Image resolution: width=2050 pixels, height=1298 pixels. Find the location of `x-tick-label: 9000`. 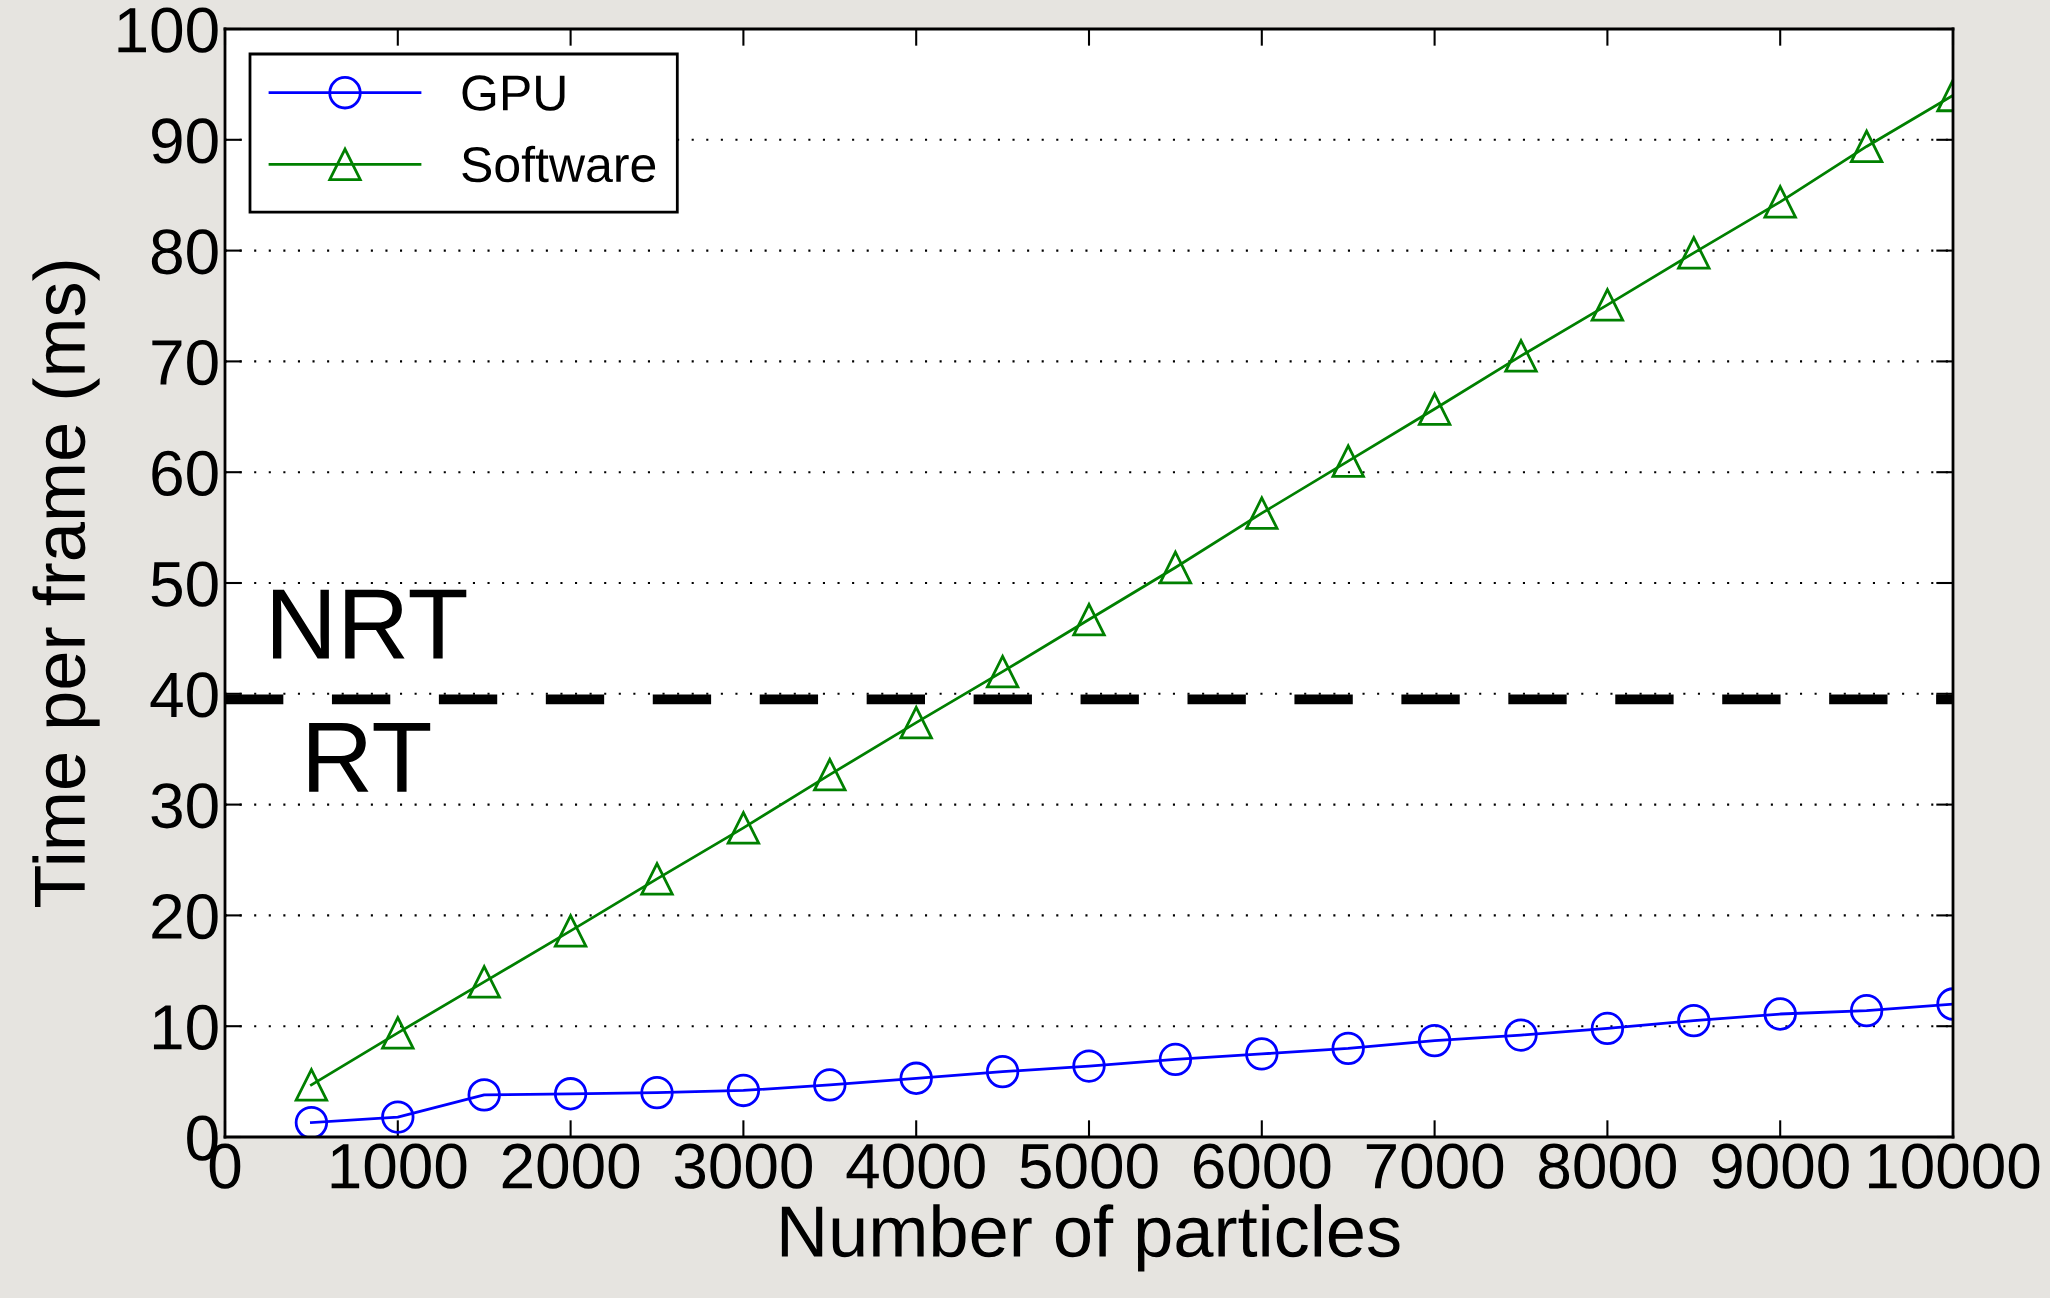

x-tick-label: 9000 is located at coordinates (1780, 1166).